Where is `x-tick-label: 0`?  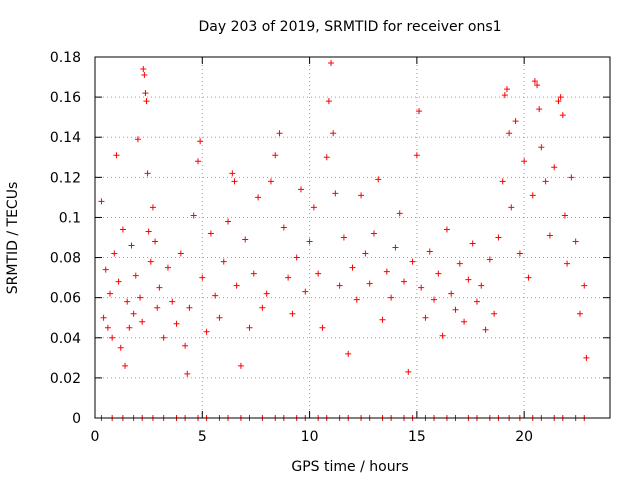 x-tick-label: 0 is located at coordinates (95, 437).